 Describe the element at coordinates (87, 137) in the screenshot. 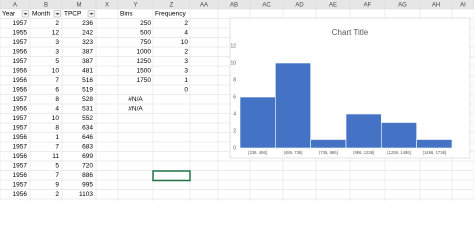

I see `cell: 646` at that location.